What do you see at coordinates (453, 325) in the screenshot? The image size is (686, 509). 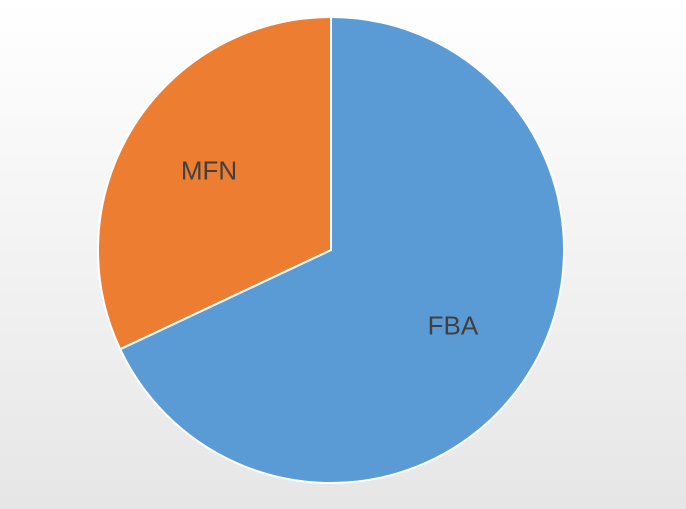 I see `slice-label: FBA` at bounding box center [453, 325].